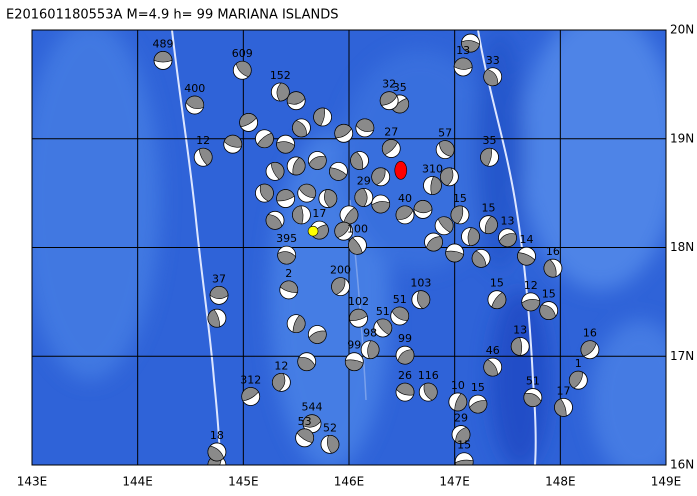 The width and height of the screenshot is (697, 496). What do you see at coordinates (666, 482) in the screenshot?
I see `x-tick-label: 149E` at bounding box center [666, 482].